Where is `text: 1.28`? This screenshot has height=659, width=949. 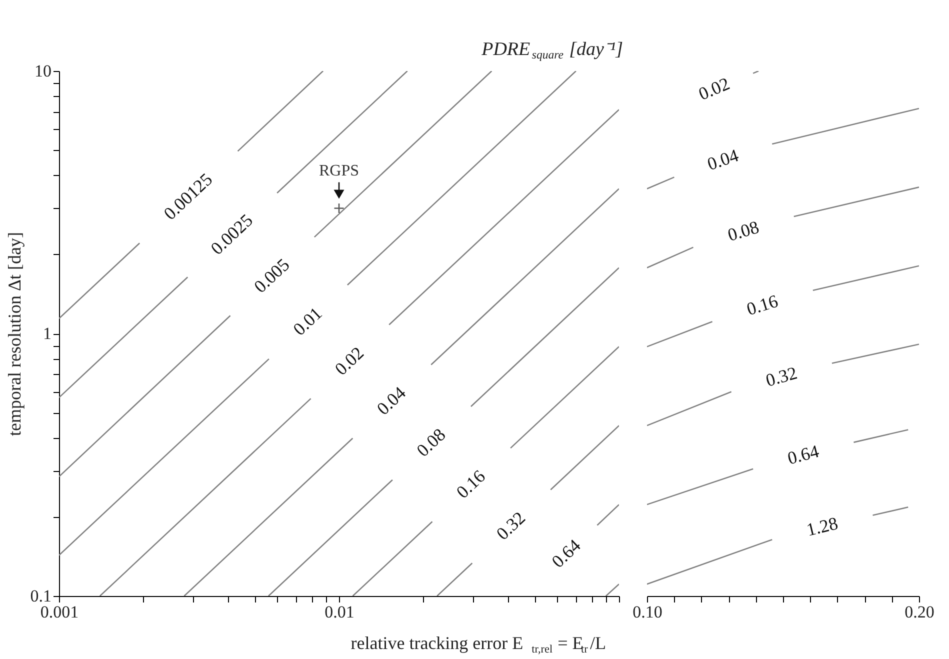 text: 1.28 is located at coordinates (822, 526).